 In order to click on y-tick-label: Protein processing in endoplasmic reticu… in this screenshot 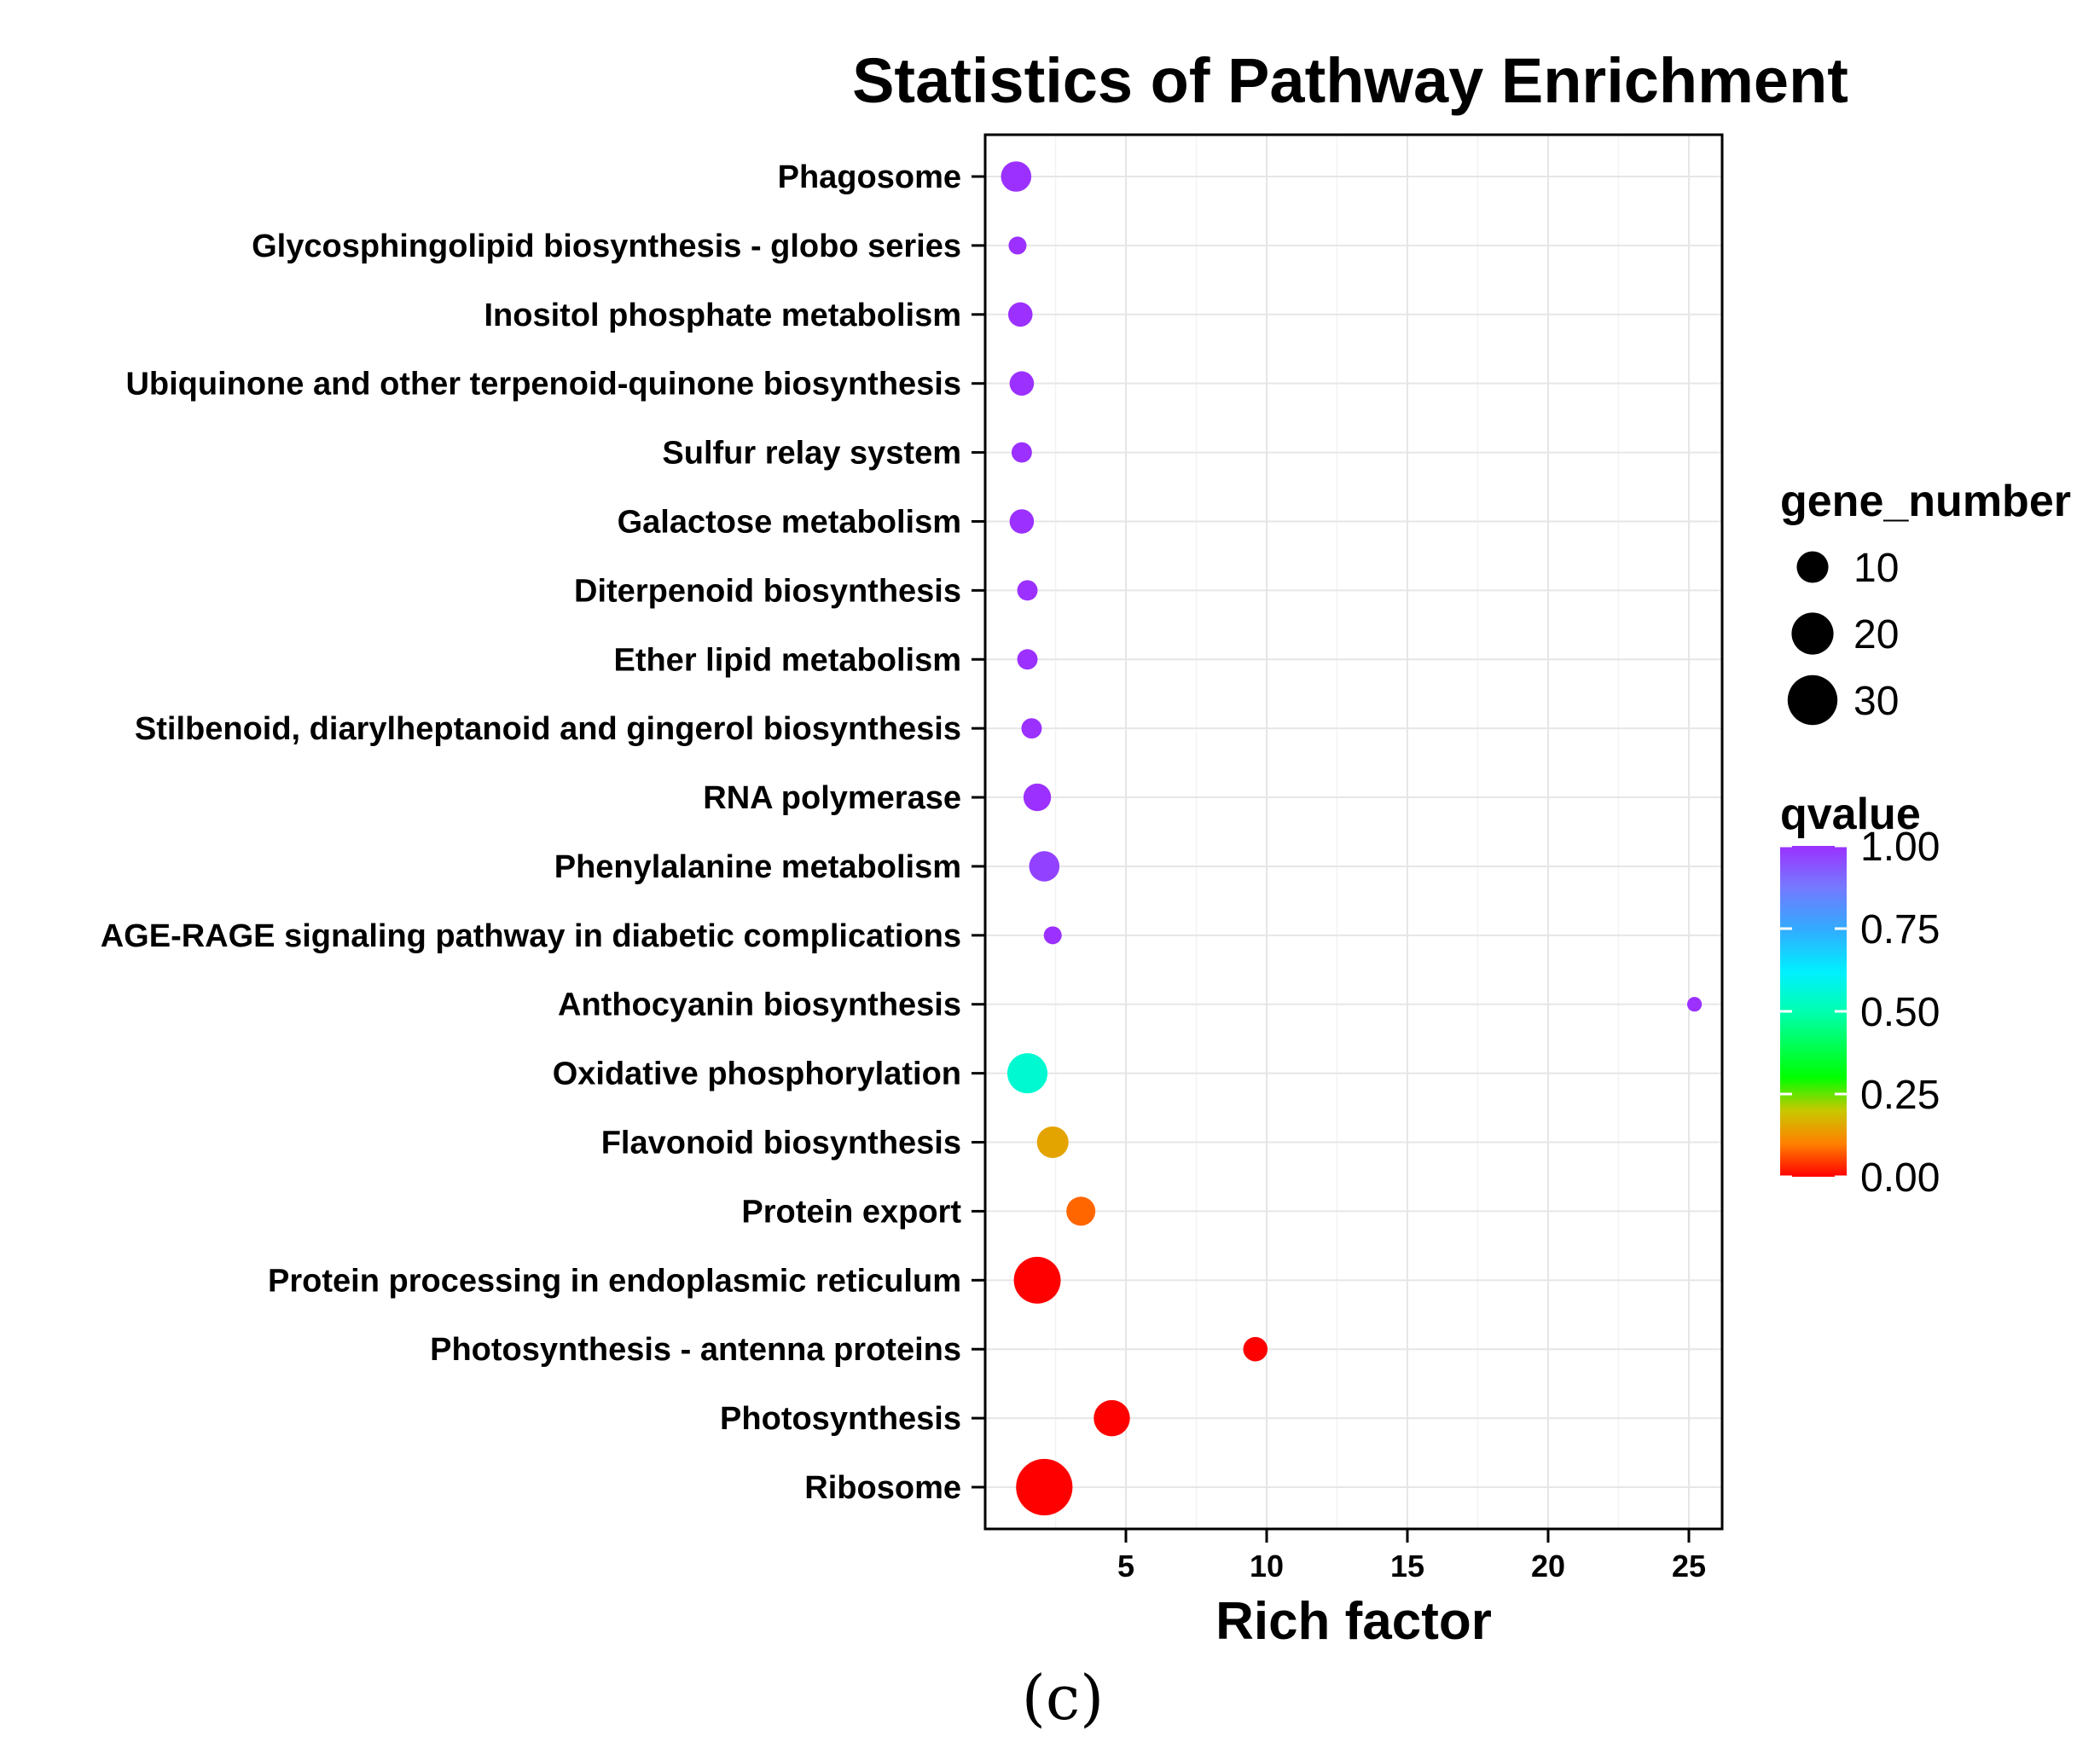, I will do `click(614, 1281)`.